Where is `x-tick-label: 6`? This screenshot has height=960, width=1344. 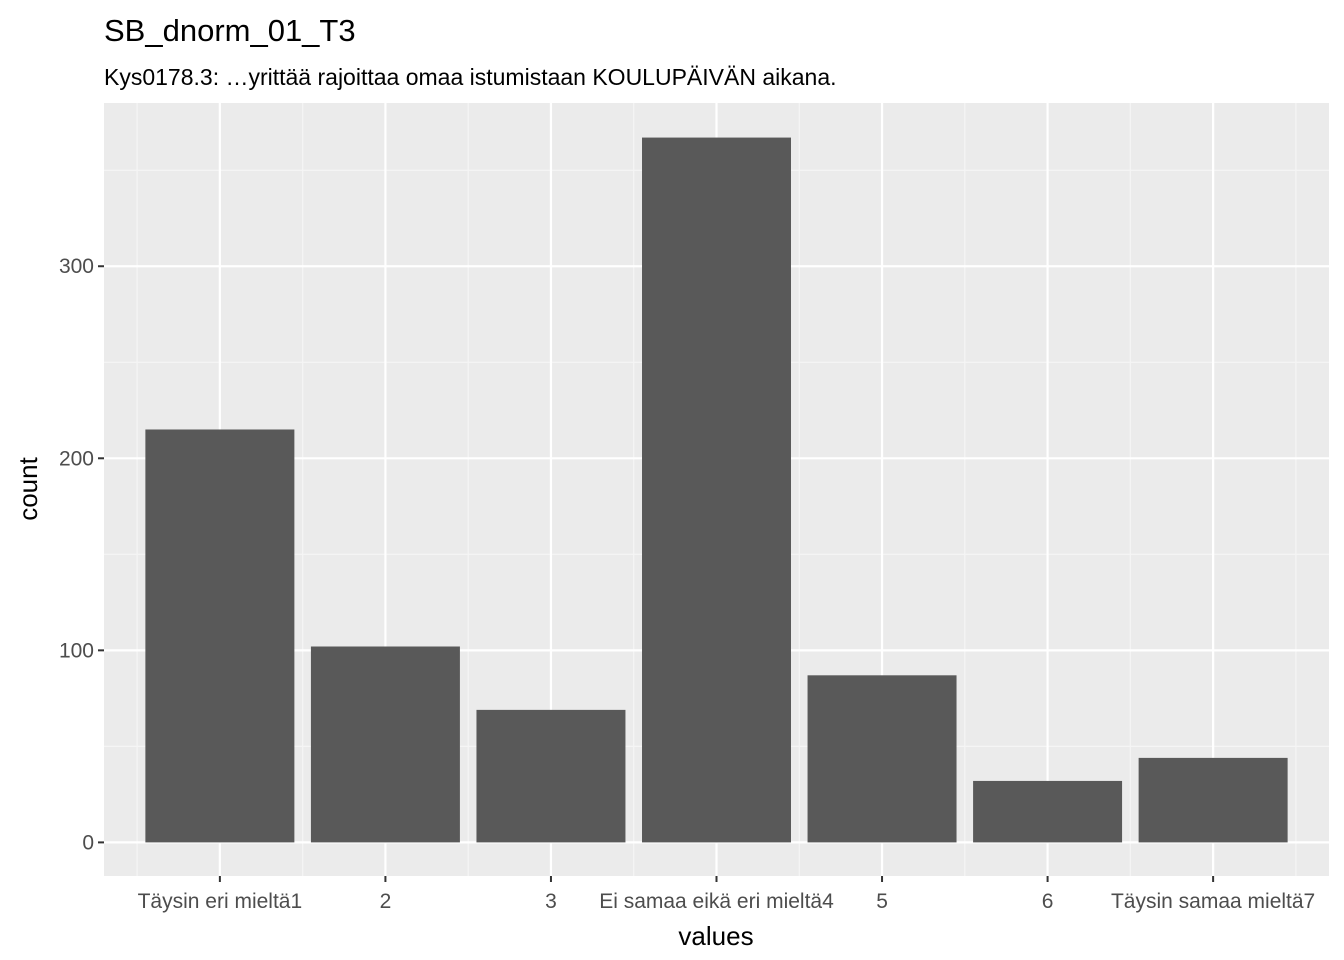 x-tick-label: 6 is located at coordinates (1048, 901).